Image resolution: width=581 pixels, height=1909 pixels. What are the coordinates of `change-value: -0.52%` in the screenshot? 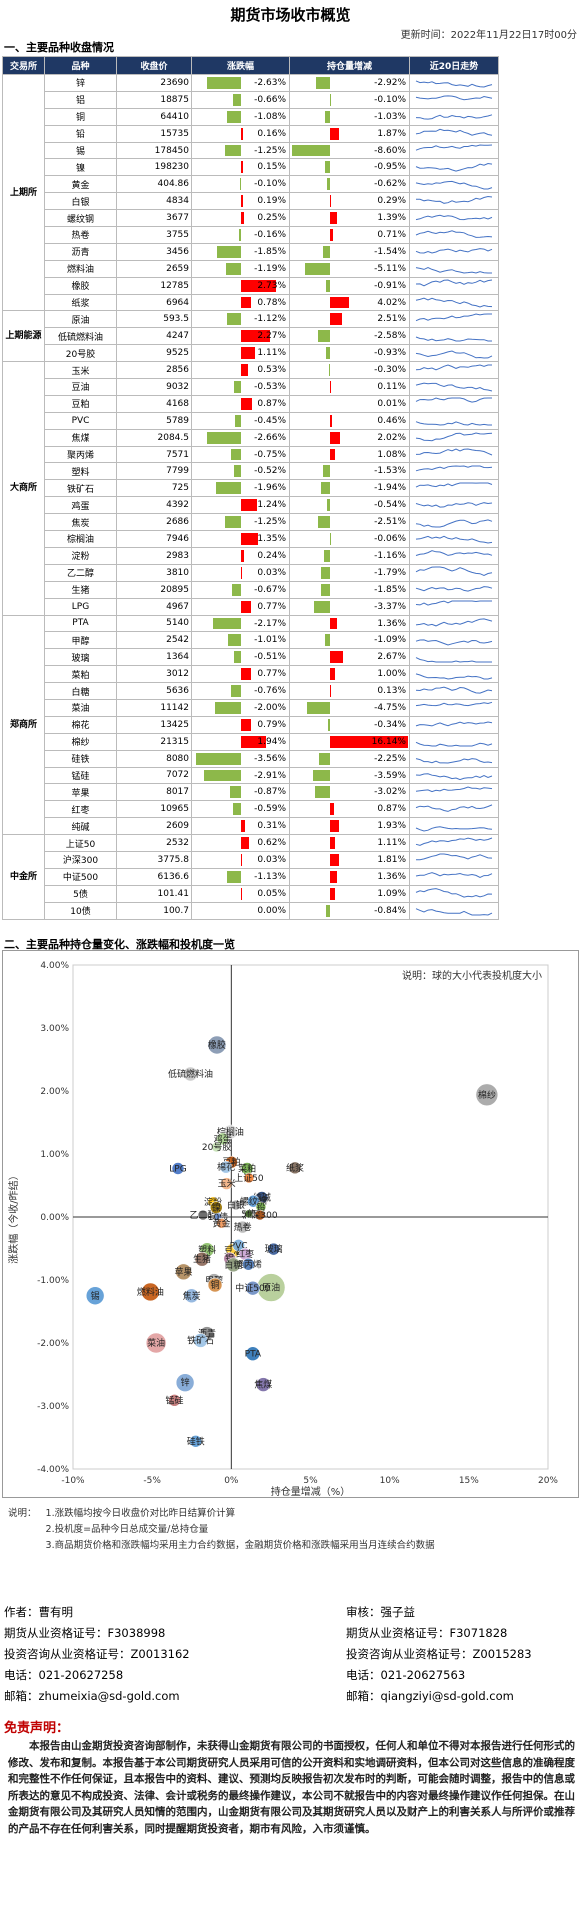 It's located at (270, 471).